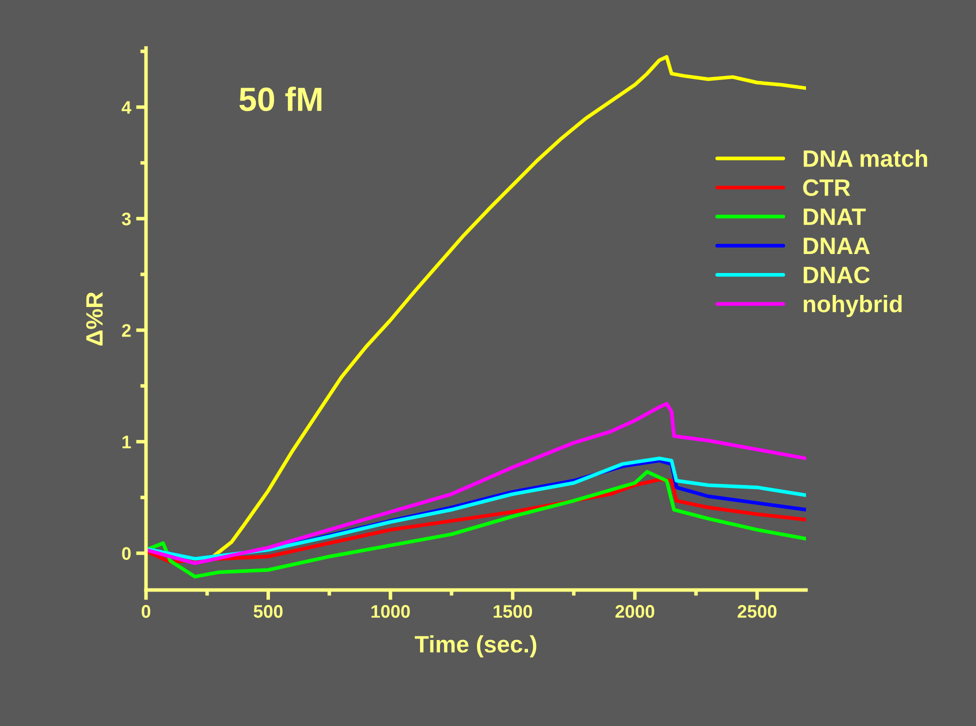 The image size is (976, 726). I want to click on y-tick-label: 2, so click(126, 330).